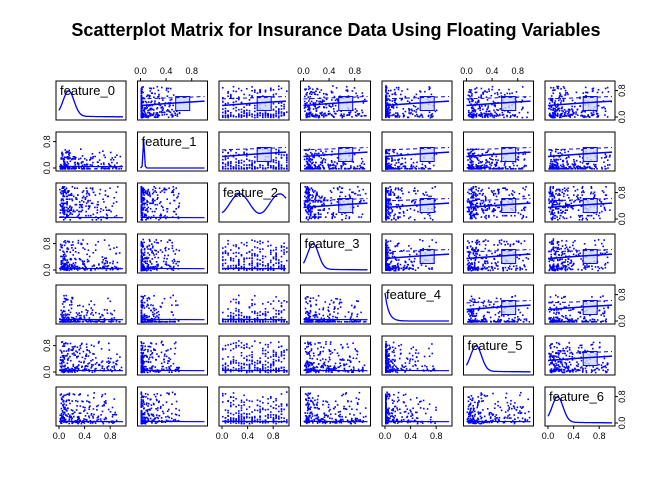 Image resolution: width=672 pixels, height=480 pixels. Describe the element at coordinates (417, 154) in the screenshot. I see `smoother-line` at that location.